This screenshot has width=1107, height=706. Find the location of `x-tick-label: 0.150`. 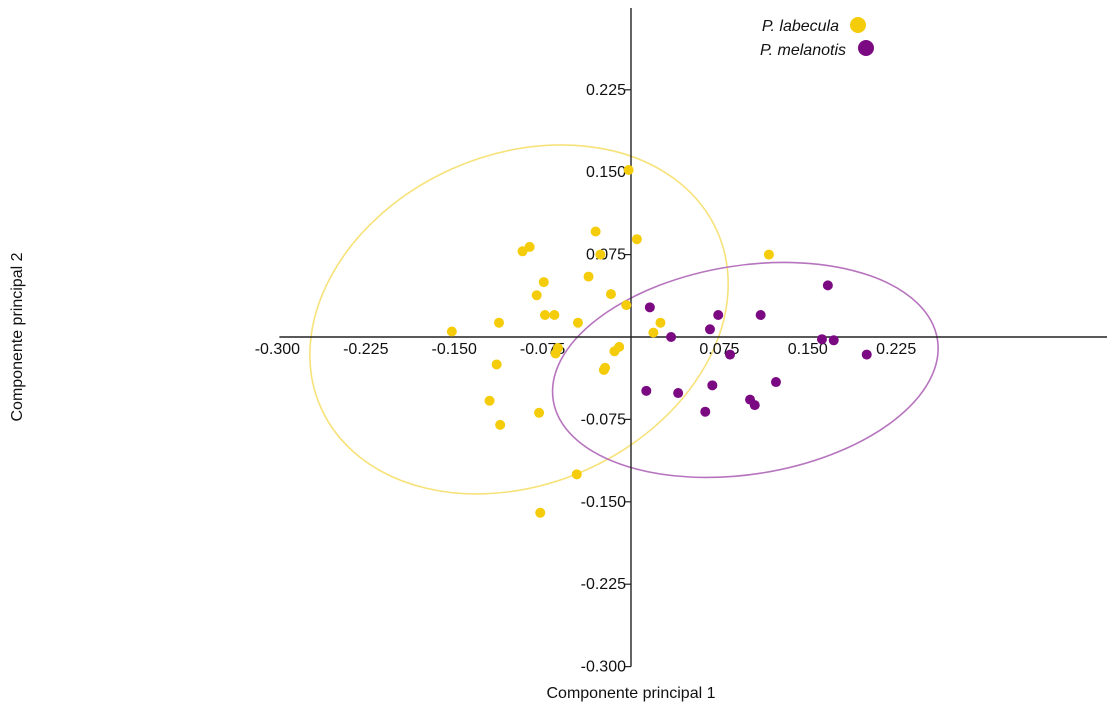

x-tick-label: 0.150 is located at coordinates (808, 349).